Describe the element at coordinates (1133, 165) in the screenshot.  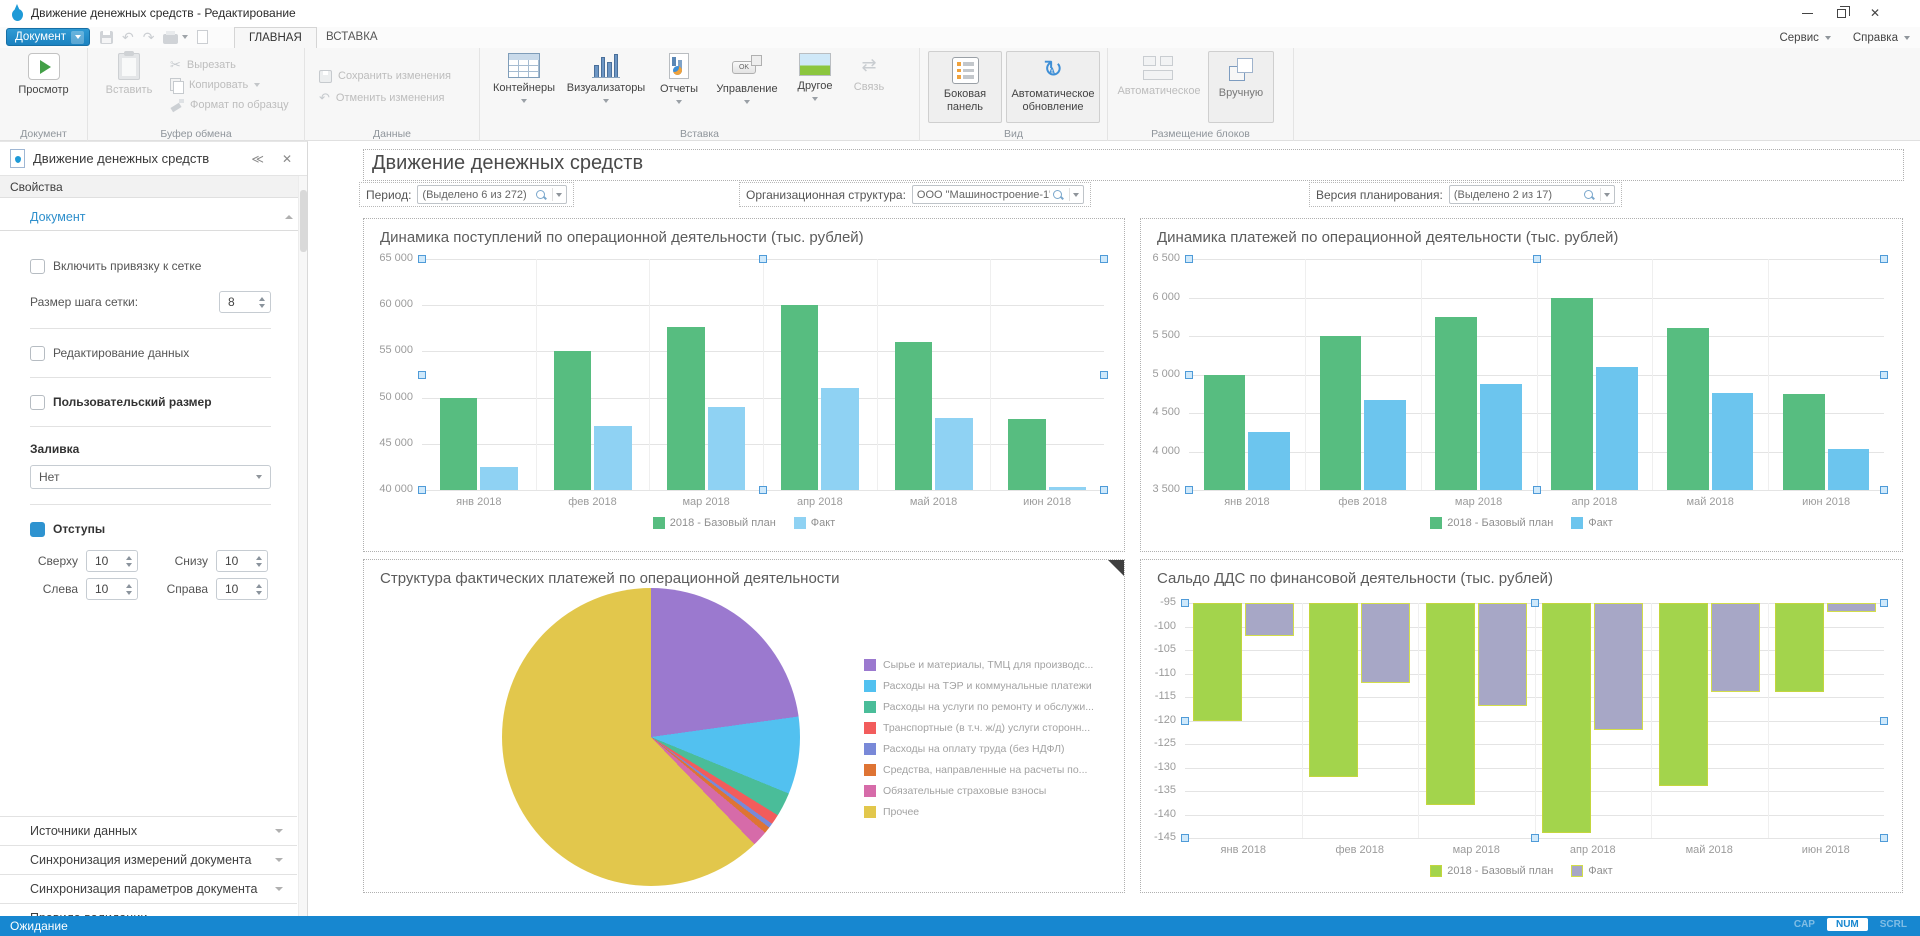
I see `page-title: Движение денежных средств` at that location.